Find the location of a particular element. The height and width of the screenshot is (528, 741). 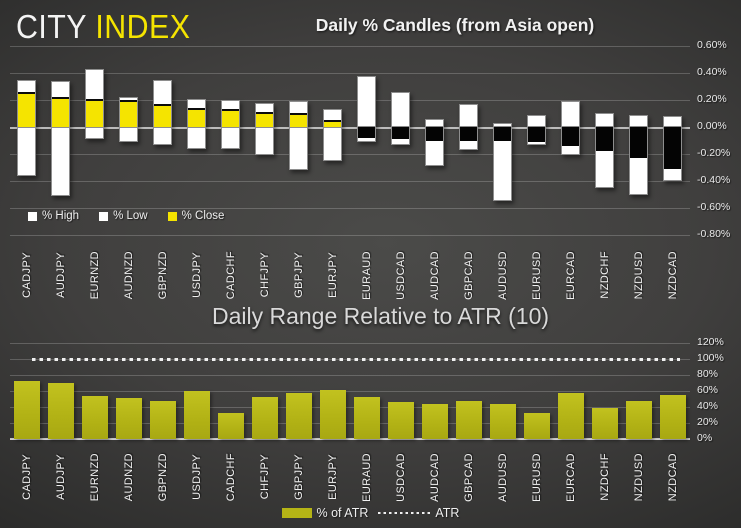

atr-dotted-swatch-icon is located at coordinates (404, 513).